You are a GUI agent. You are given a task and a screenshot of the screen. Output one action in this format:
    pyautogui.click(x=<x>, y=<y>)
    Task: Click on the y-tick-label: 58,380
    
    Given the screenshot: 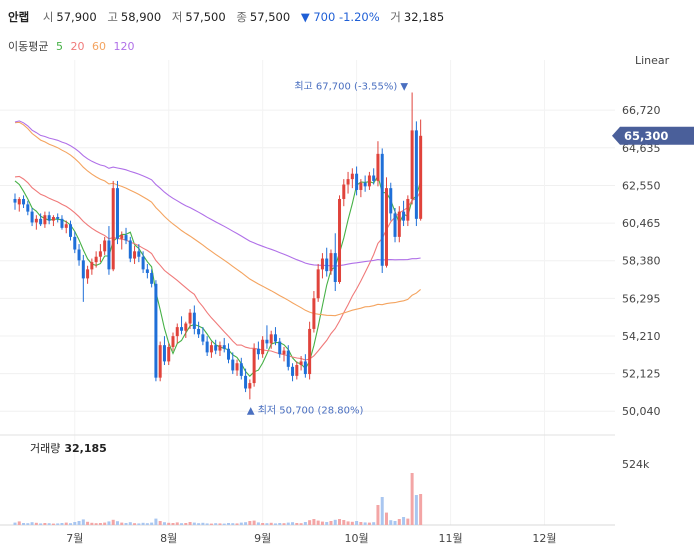 What is the action you would take?
    pyautogui.click(x=641, y=261)
    